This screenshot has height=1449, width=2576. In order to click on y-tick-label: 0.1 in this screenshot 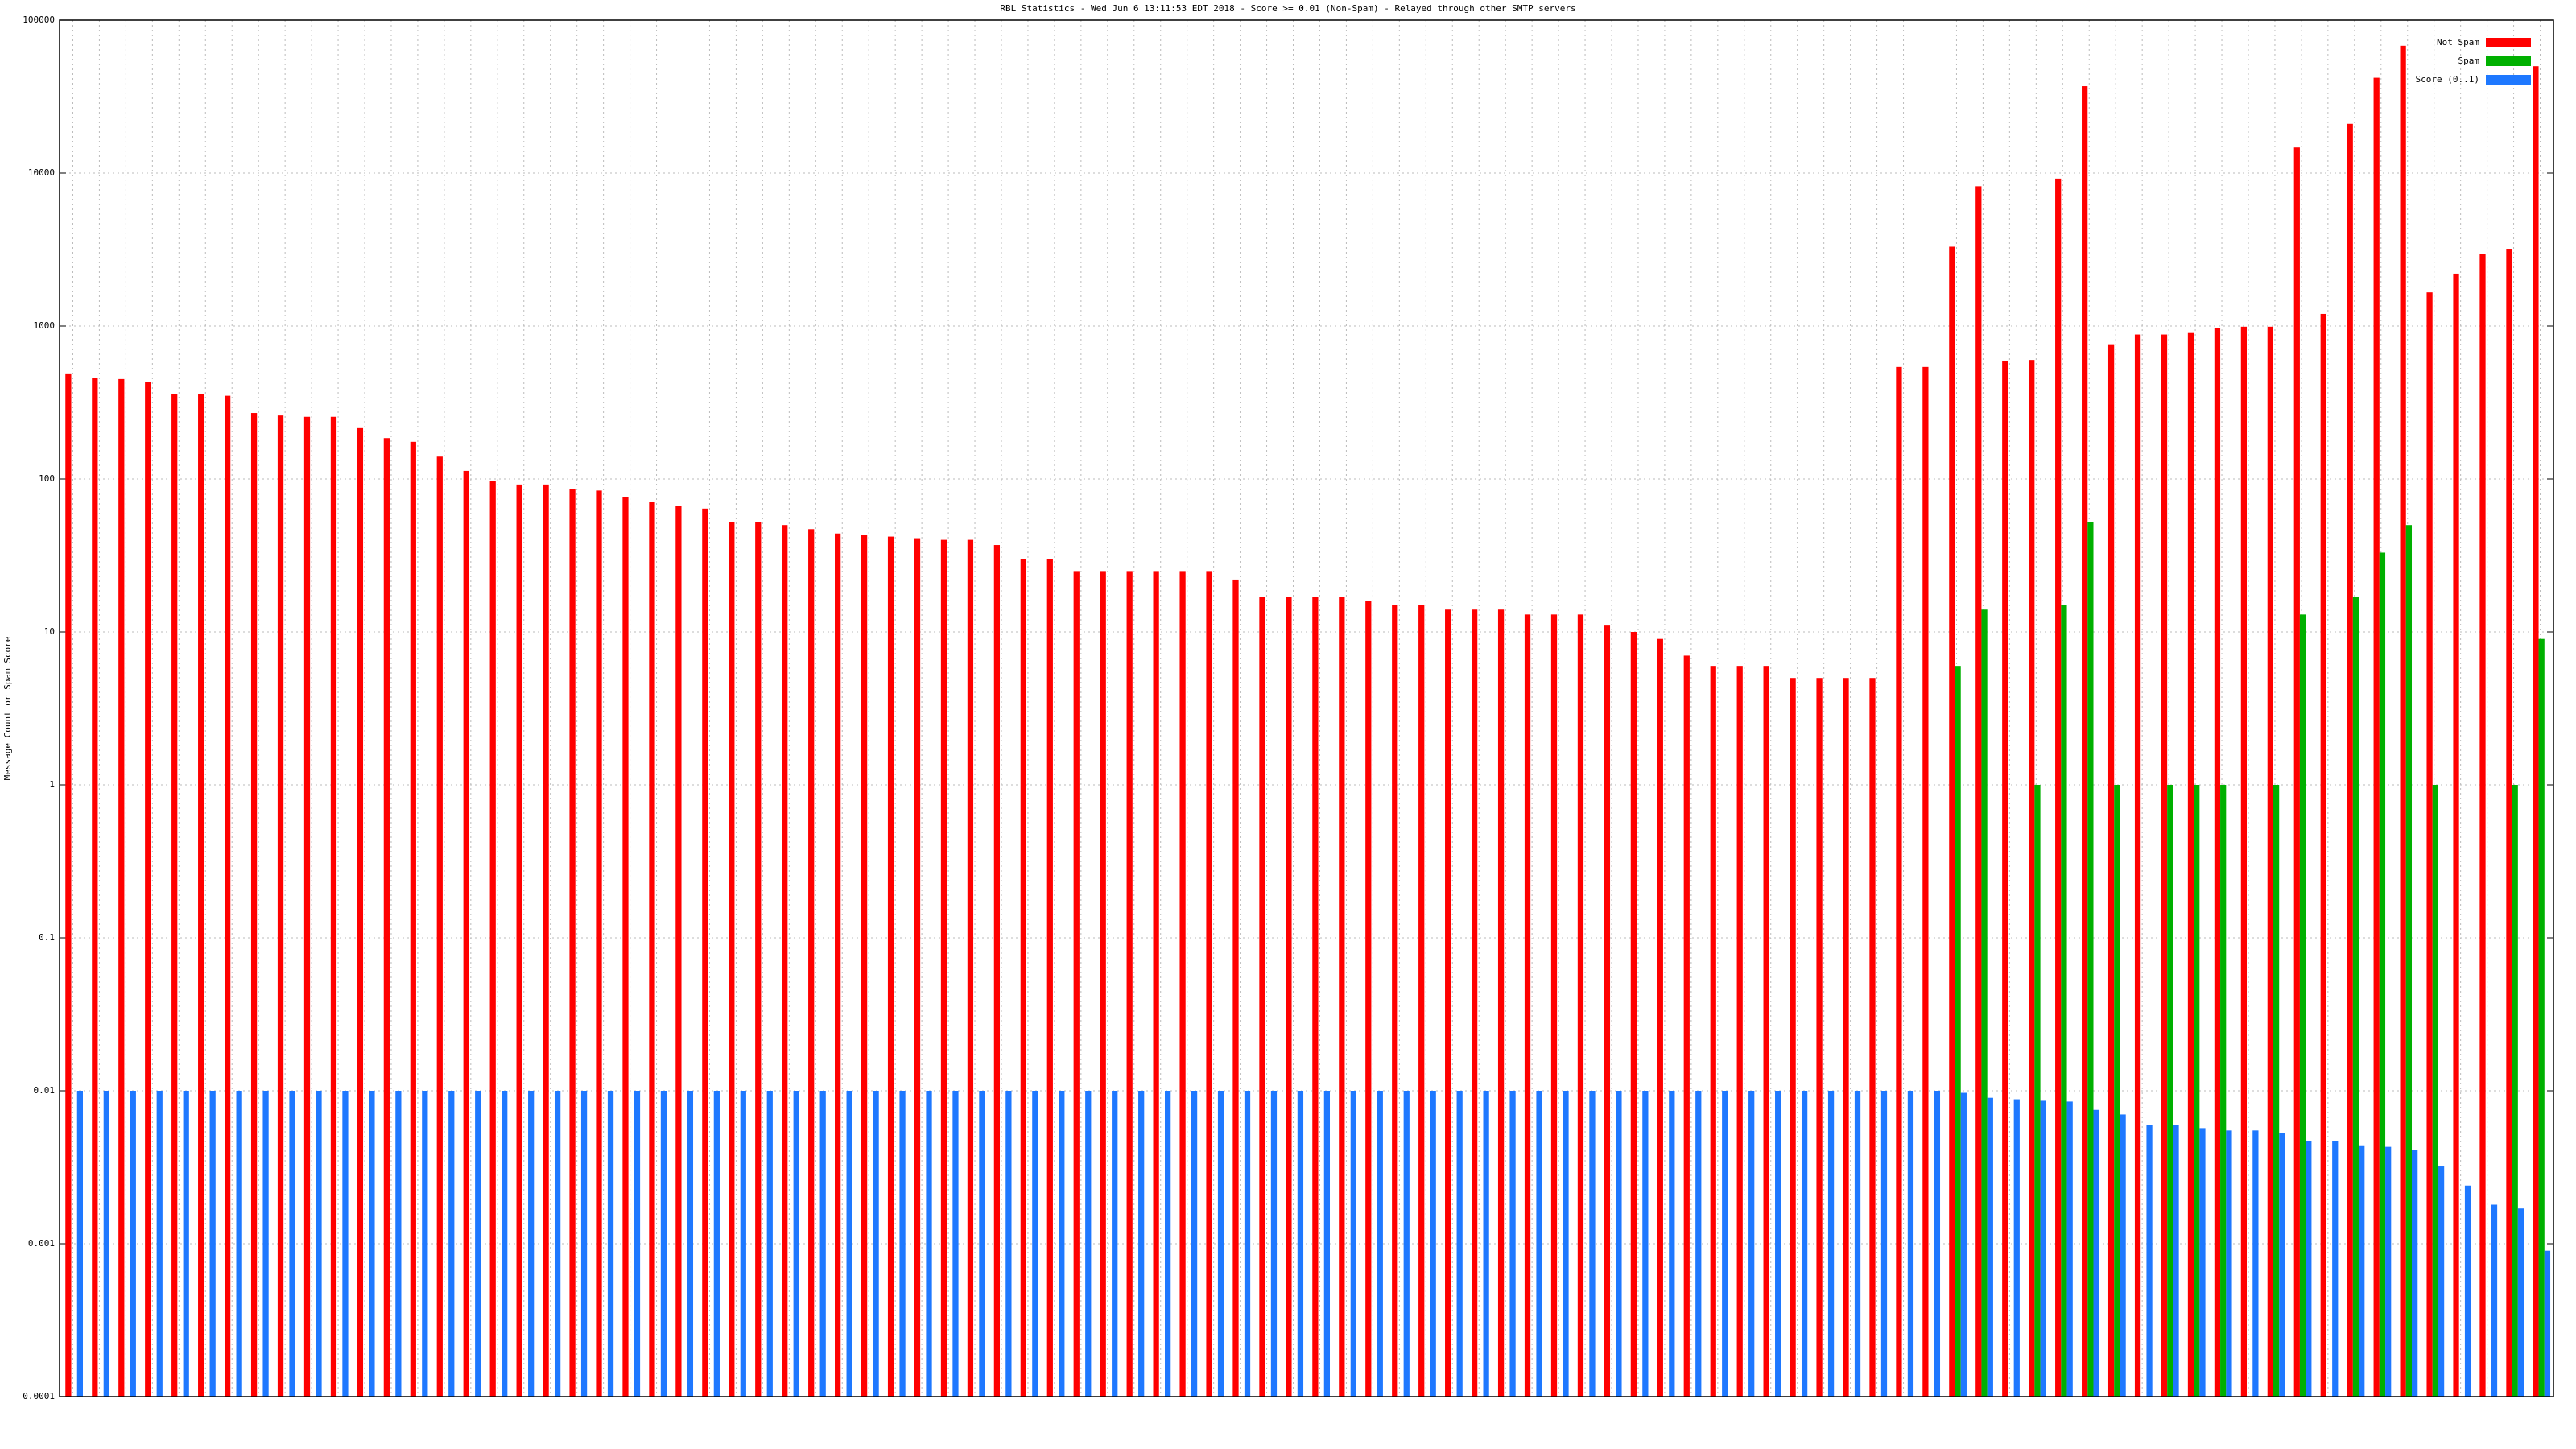, I will do `click(47, 937)`.